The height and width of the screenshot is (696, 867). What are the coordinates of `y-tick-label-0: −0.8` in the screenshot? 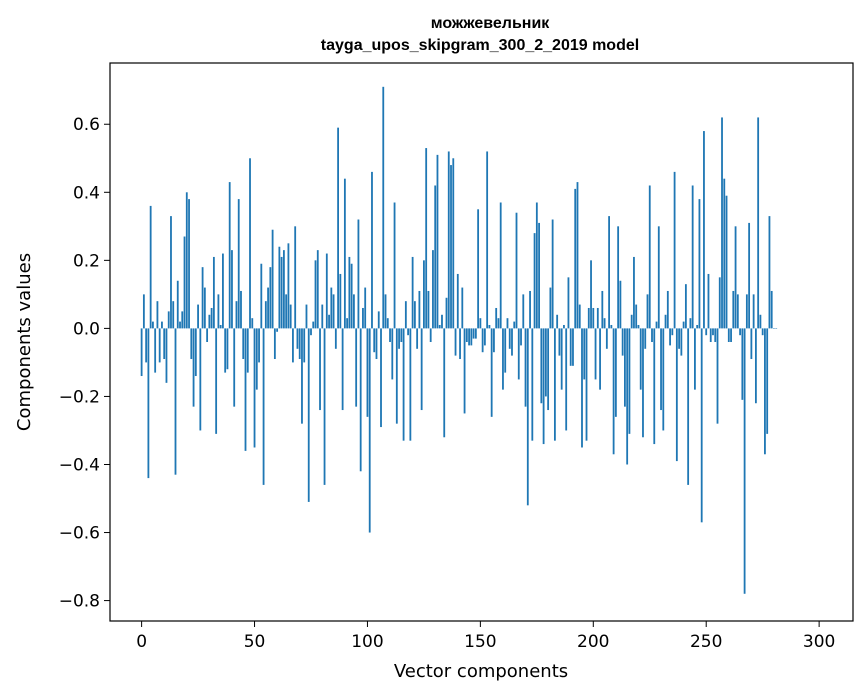 It's located at (79, 602).